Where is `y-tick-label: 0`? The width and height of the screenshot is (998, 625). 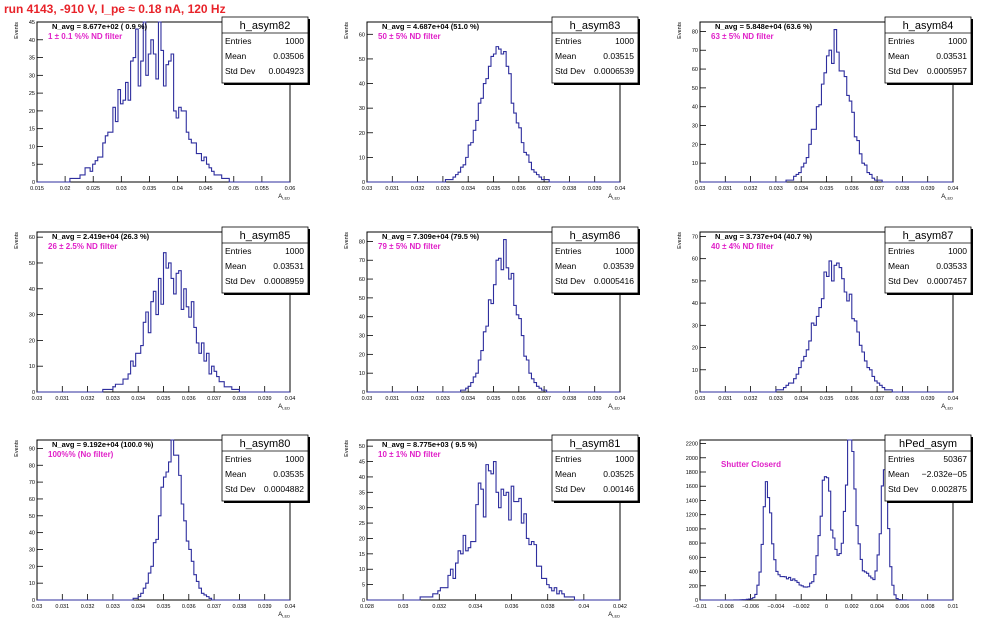
y-tick-label: 0 is located at coordinates (33, 601).